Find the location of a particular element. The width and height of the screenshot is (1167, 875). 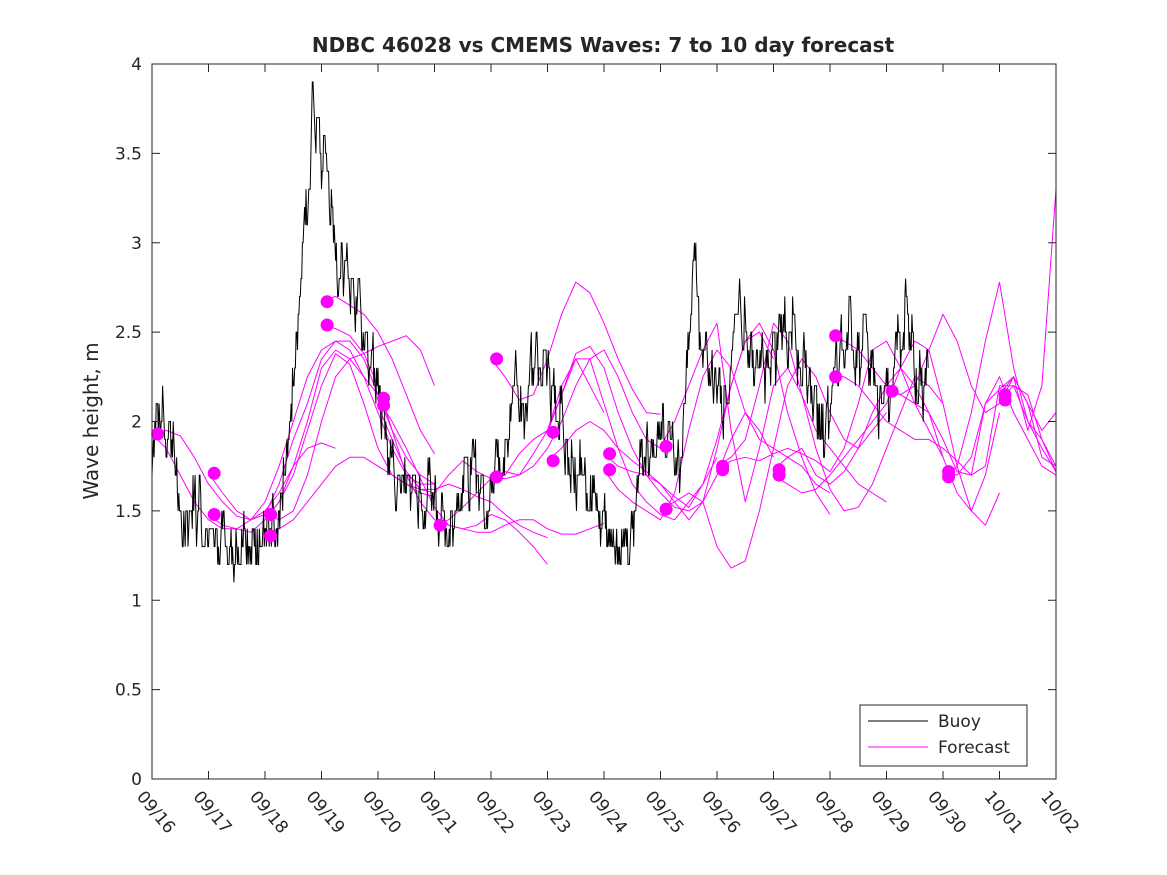

legend: Buoy Forecast is located at coordinates (943, 735).